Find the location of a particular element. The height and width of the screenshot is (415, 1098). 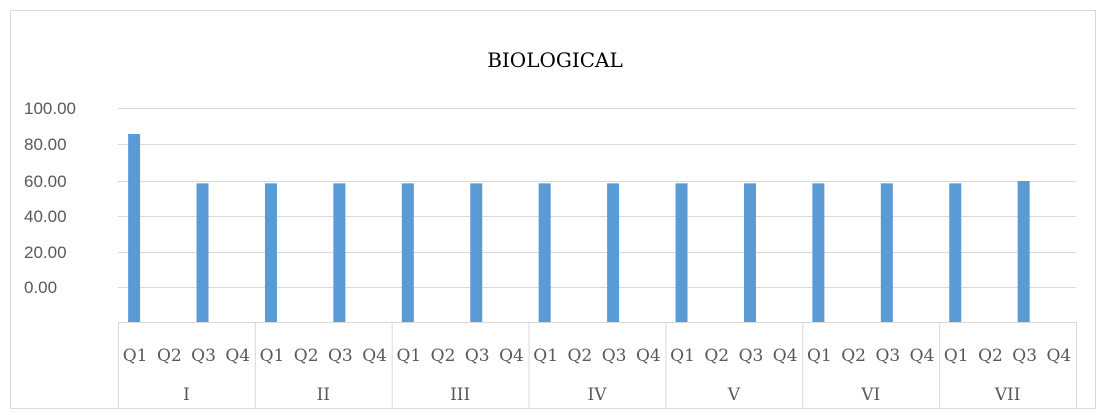

x-tick-label-group: II is located at coordinates (323, 395).